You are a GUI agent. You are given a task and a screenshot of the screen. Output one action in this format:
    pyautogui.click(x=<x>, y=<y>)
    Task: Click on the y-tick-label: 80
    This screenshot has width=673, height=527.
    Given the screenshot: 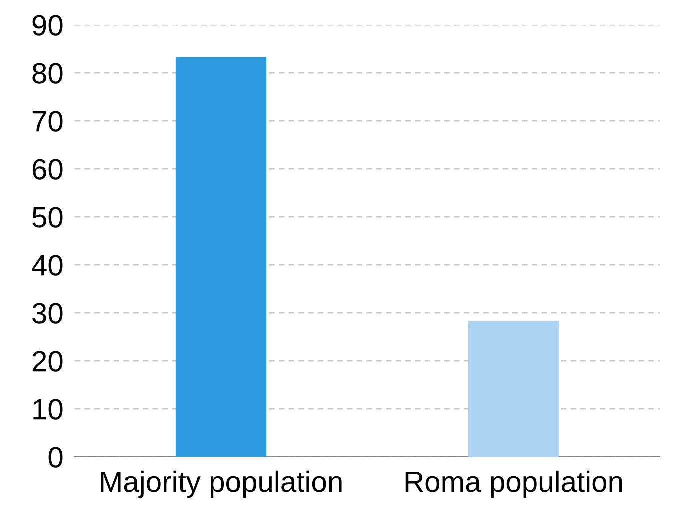 What is the action you would take?
    pyautogui.click(x=47, y=73)
    